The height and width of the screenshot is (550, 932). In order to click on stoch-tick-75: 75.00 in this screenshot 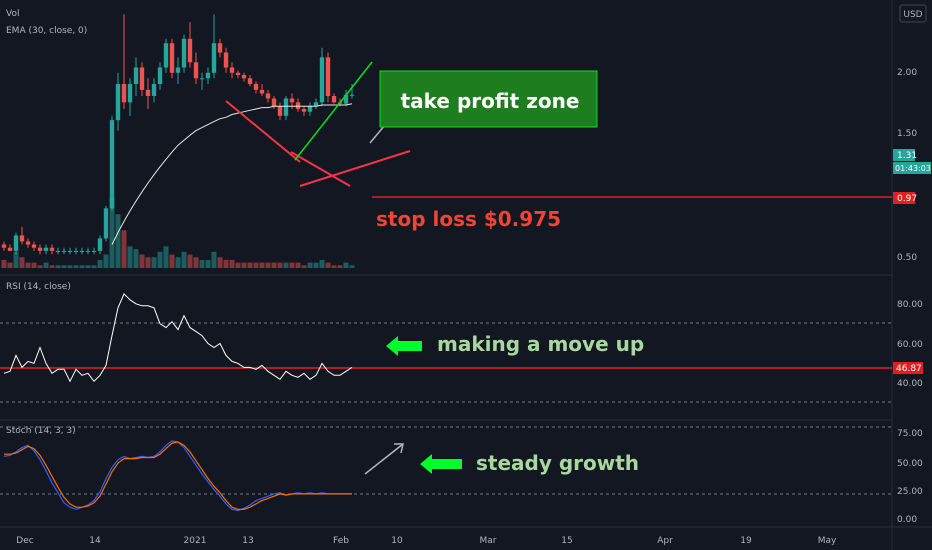, I will do `click(910, 434)`.